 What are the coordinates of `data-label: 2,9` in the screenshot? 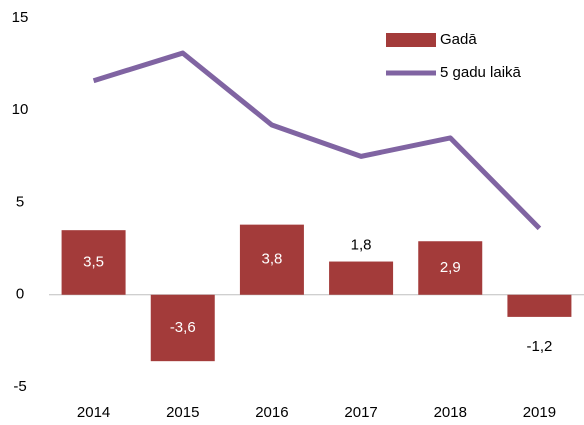 It's located at (450, 267).